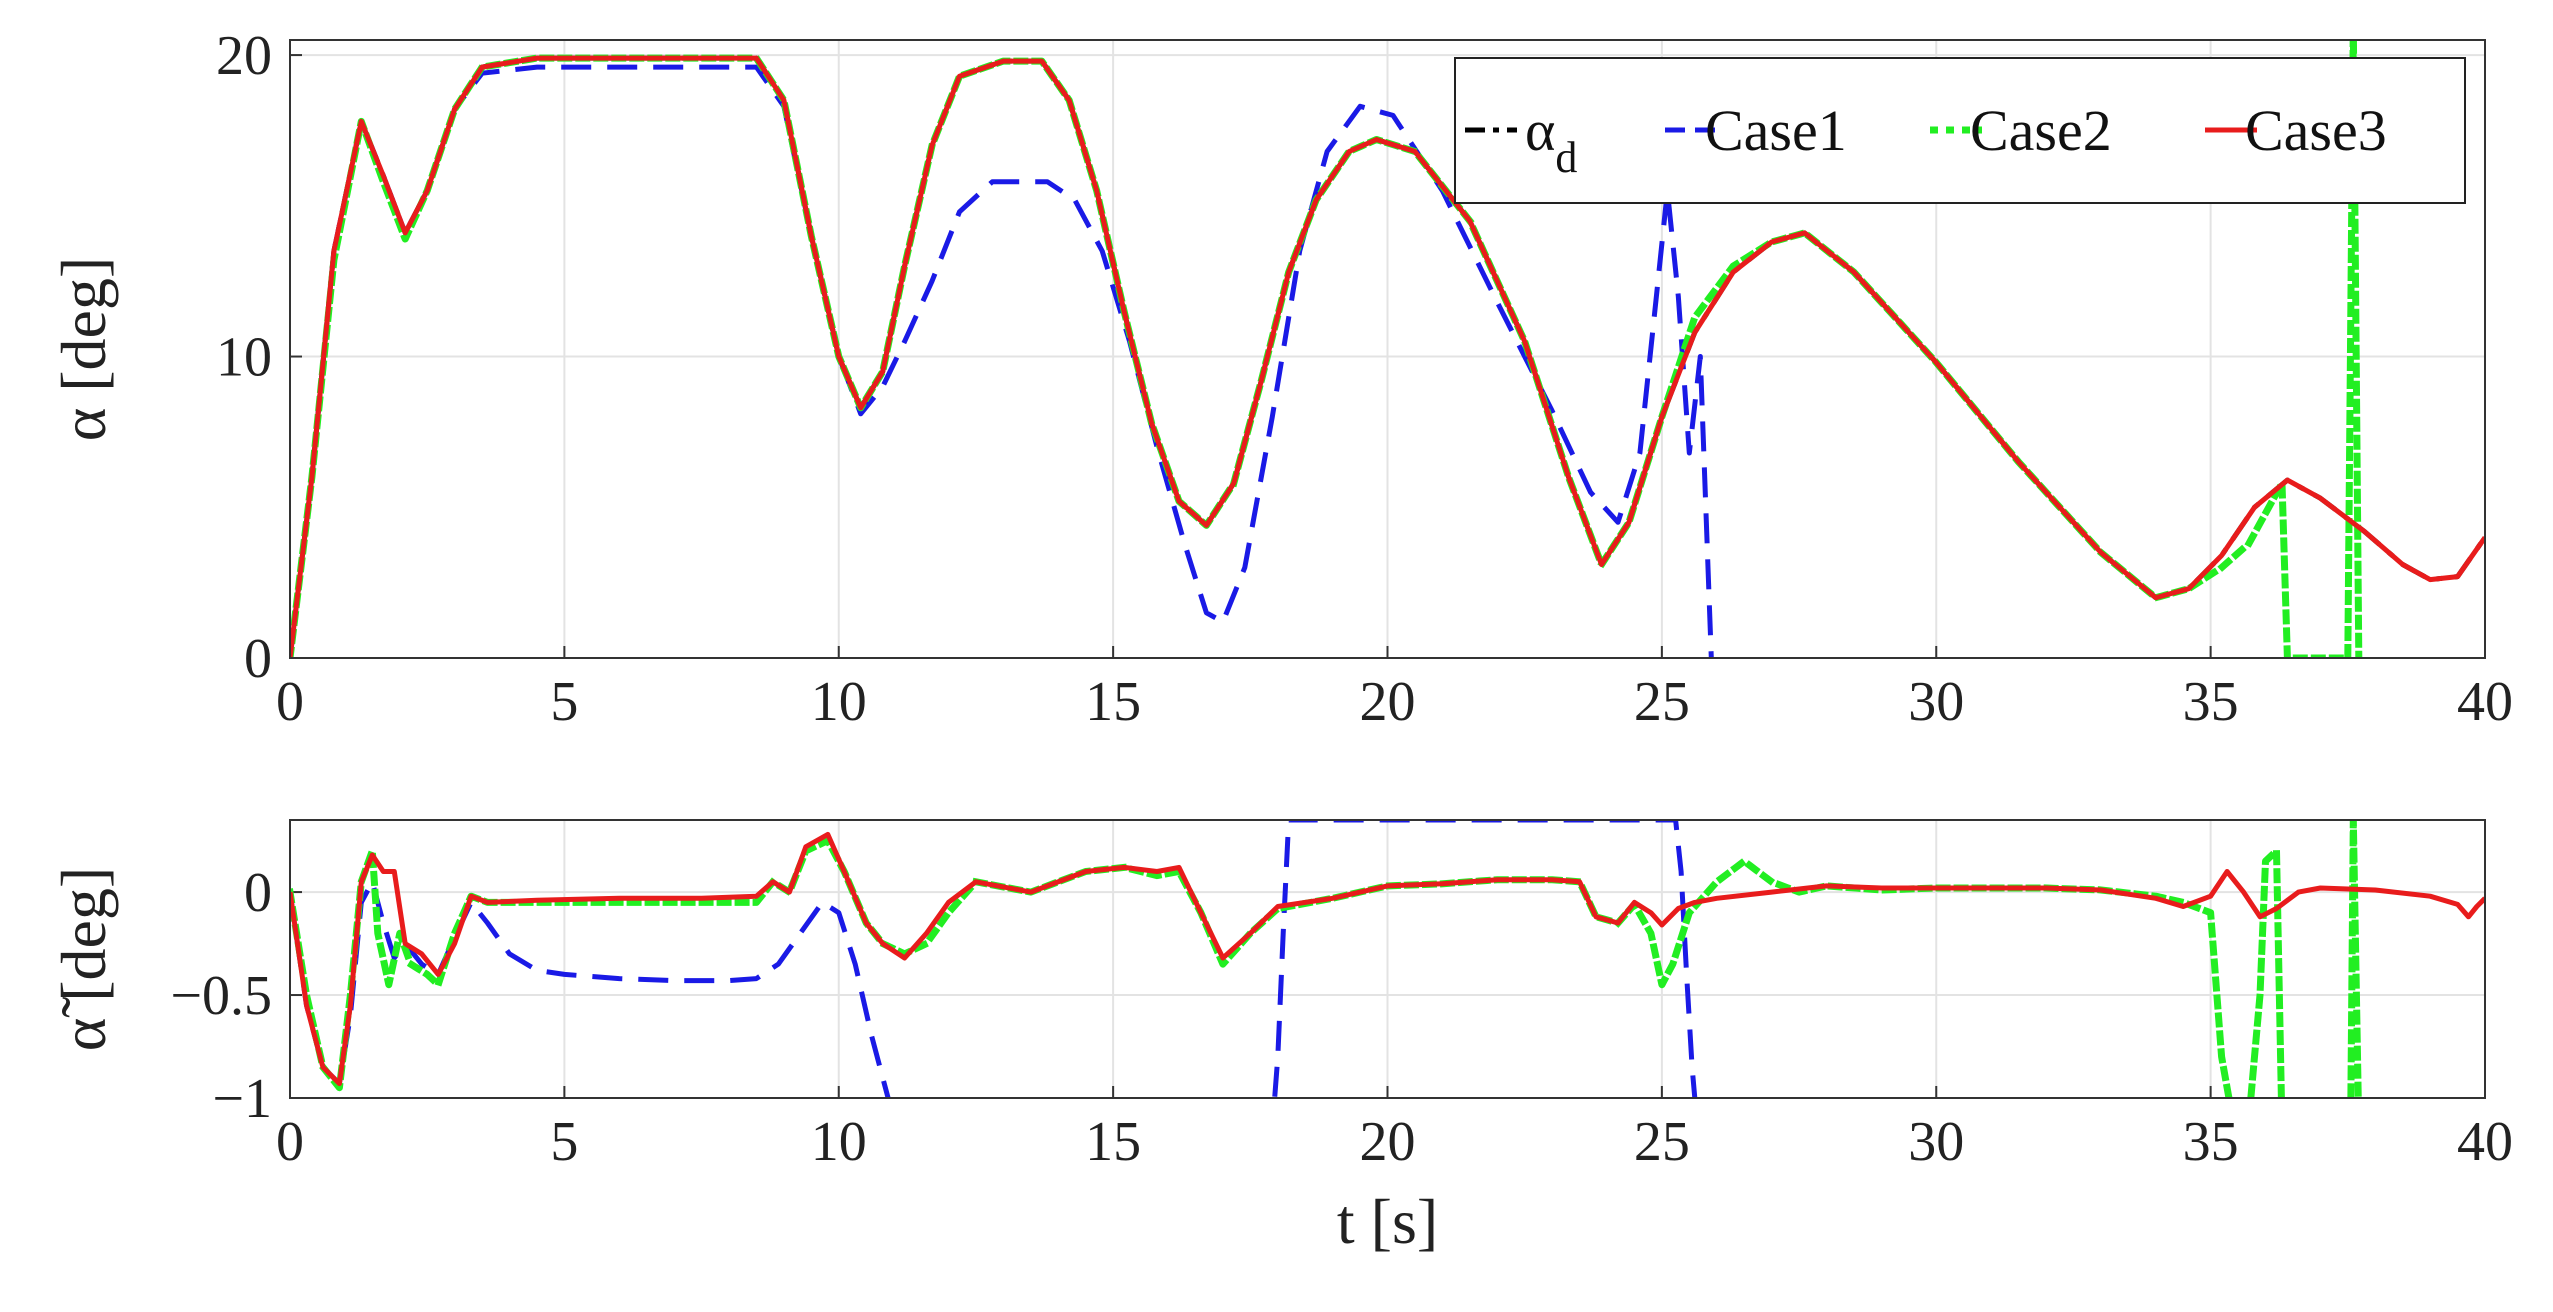 Image resolution: width=2553 pixels, height=1312 pixels. Describe the element at coordinates (1566, 157) in the screenshot. I see `legend-subscript: d` at that location.